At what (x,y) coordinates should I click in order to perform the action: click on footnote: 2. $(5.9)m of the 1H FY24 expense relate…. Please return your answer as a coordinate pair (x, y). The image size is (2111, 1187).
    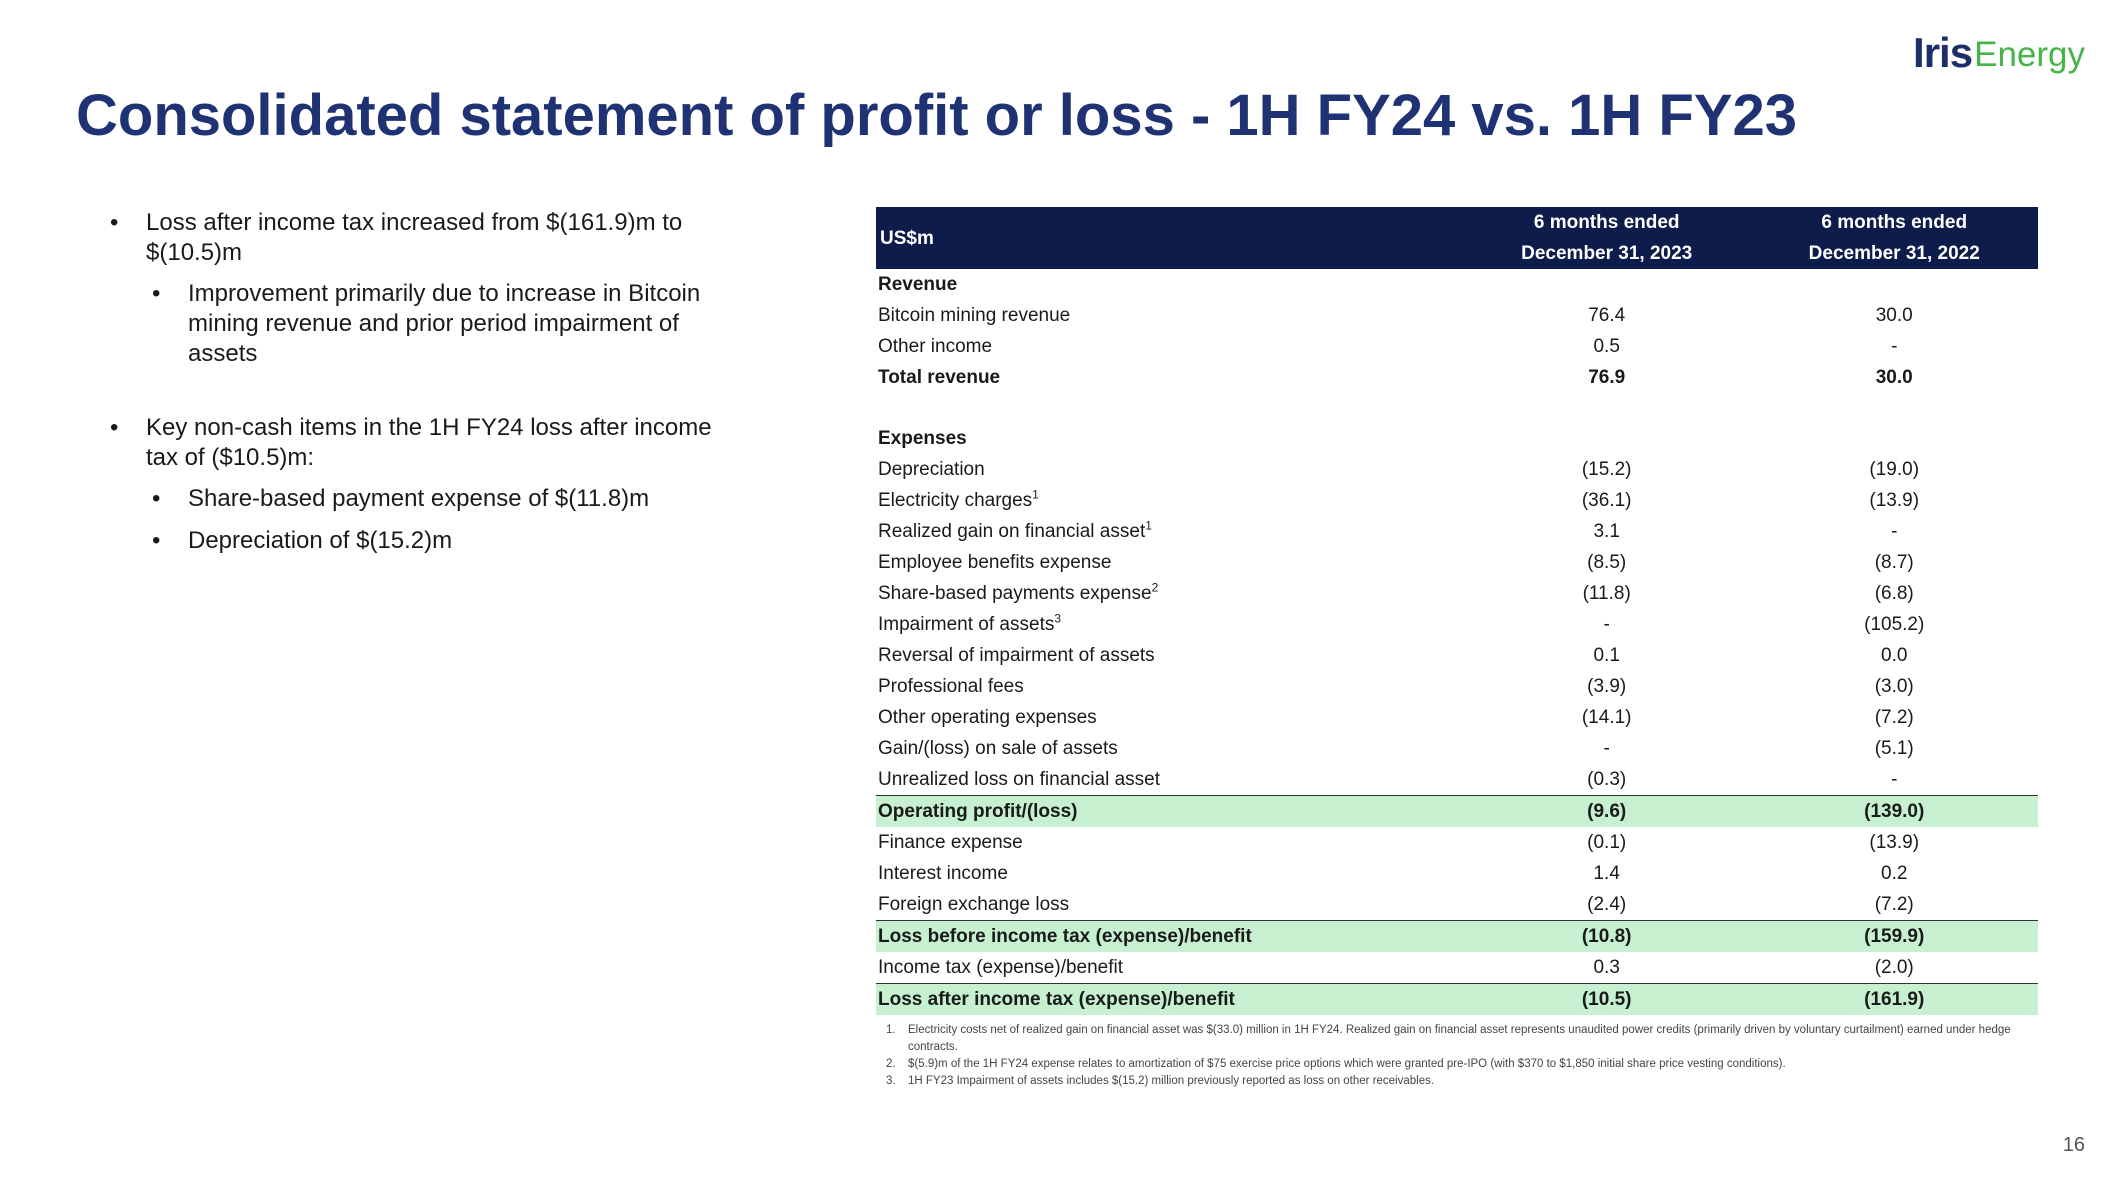
    Looking at the image, I should click on (1451, 1064).